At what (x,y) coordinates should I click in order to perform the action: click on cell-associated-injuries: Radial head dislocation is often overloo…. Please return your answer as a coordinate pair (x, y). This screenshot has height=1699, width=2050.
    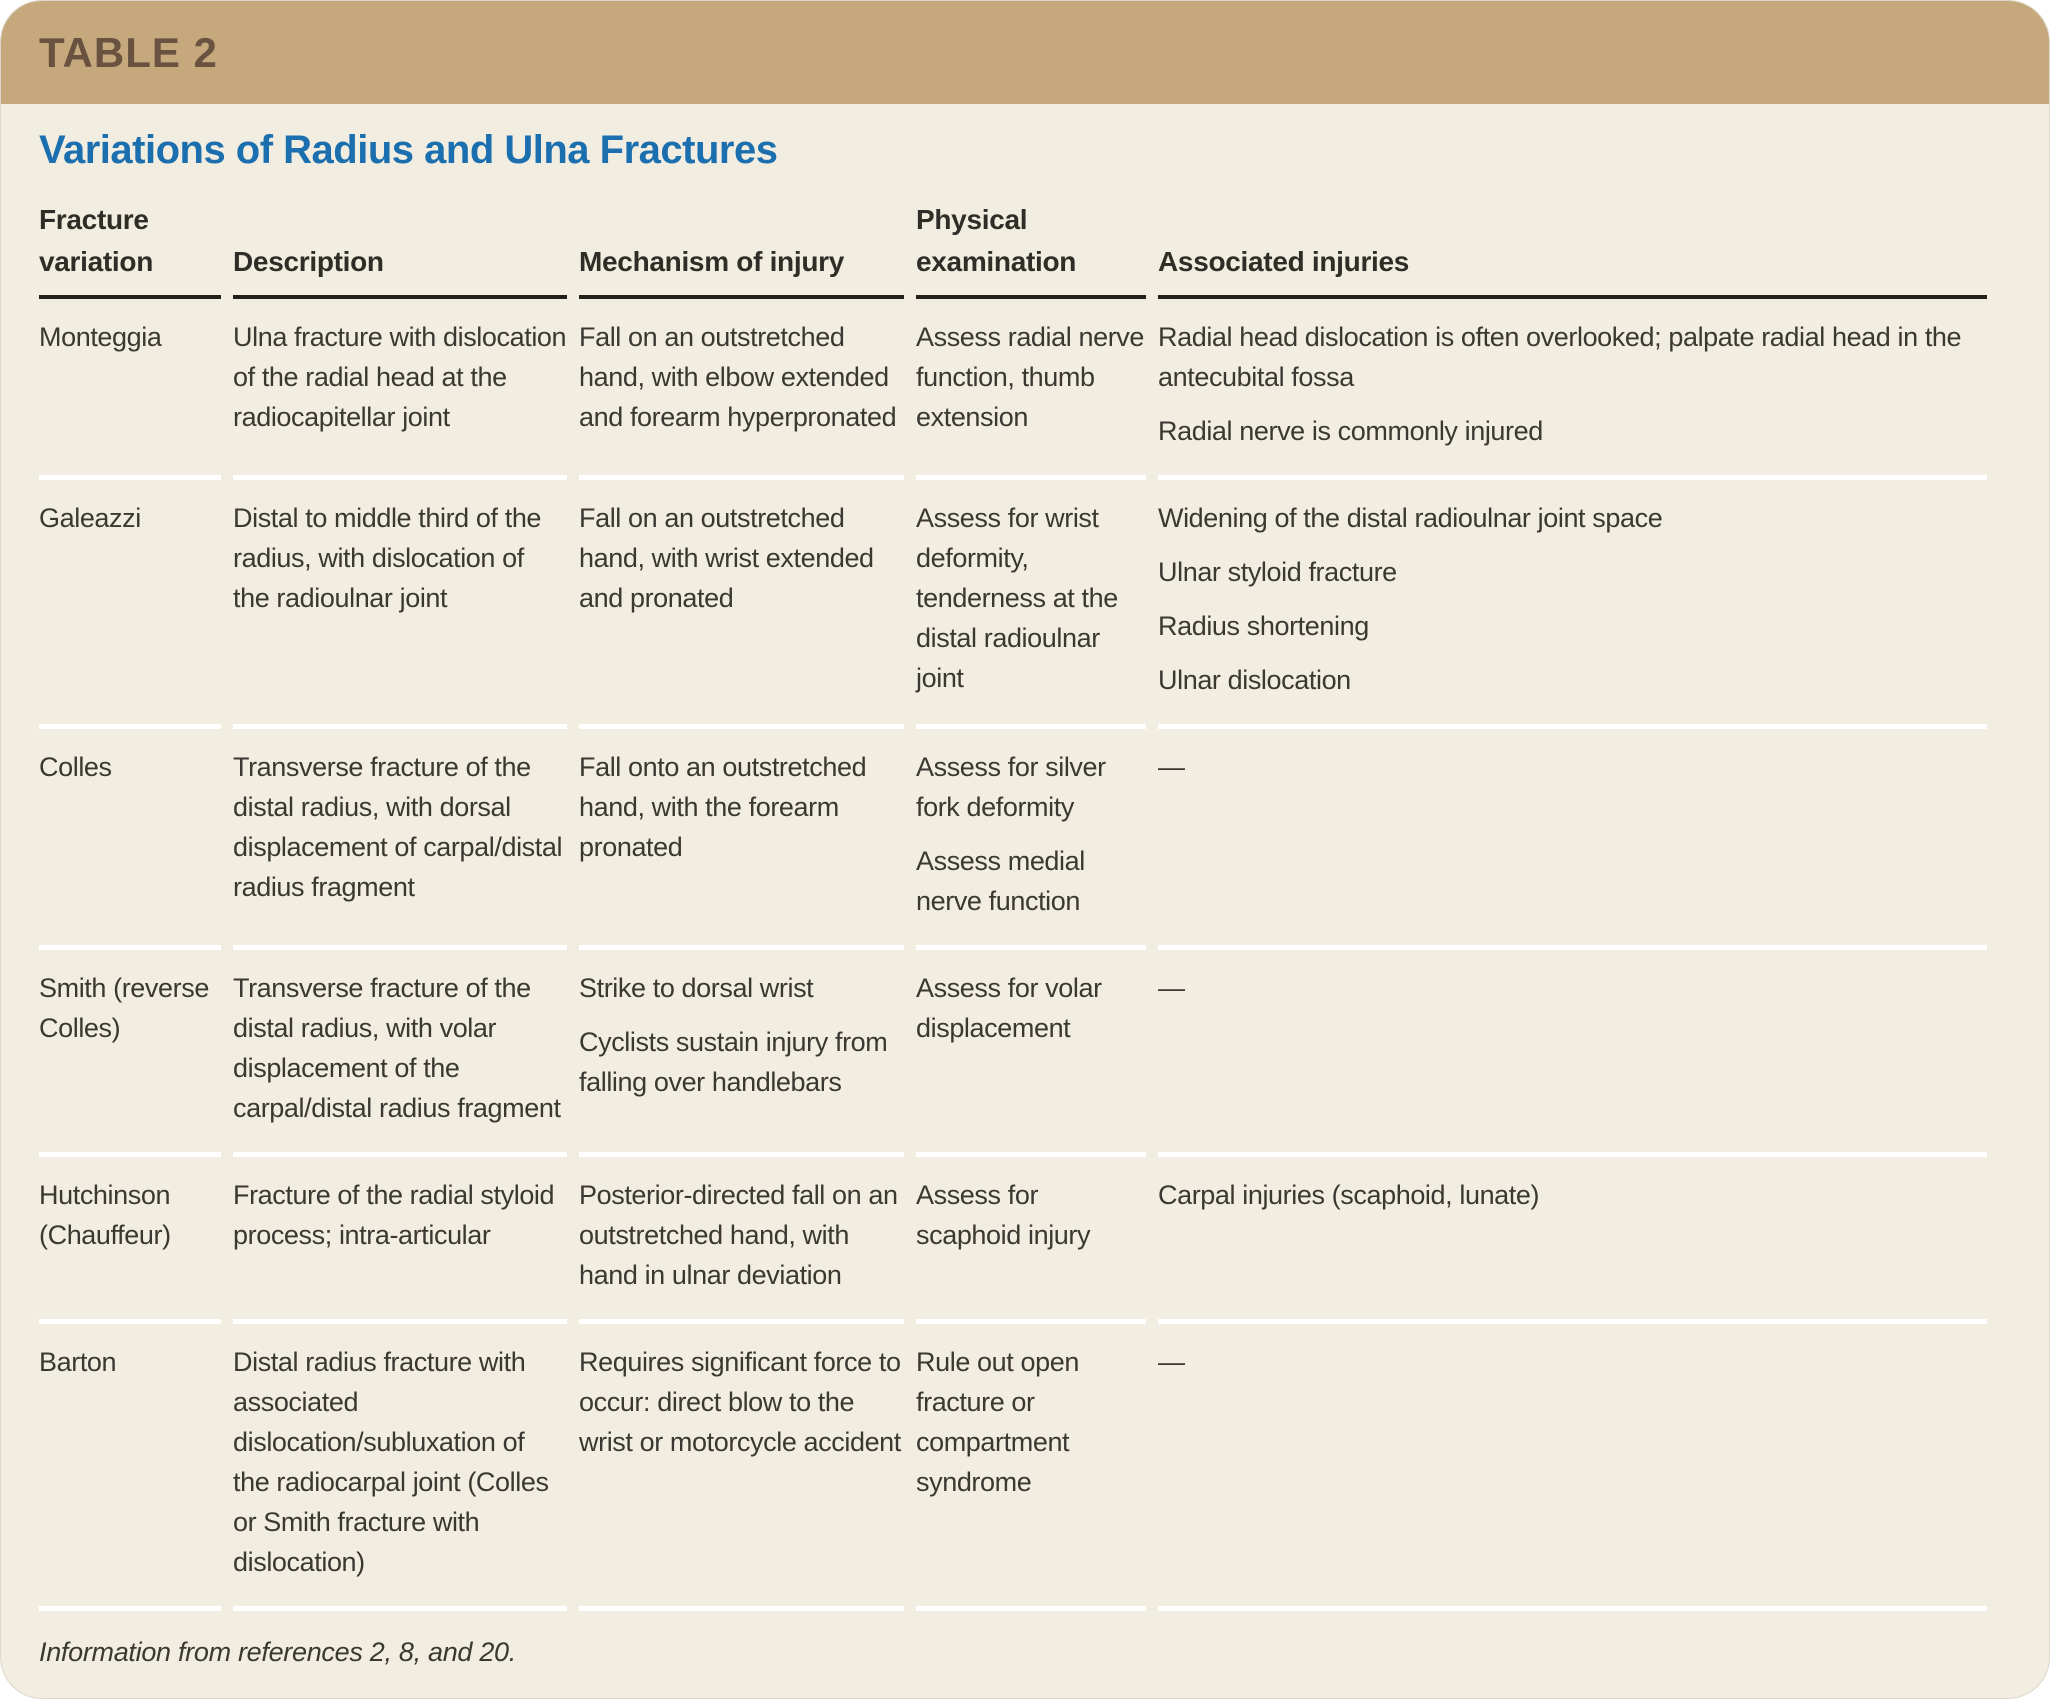
    Looking at the image, I should click on (1572, 389).